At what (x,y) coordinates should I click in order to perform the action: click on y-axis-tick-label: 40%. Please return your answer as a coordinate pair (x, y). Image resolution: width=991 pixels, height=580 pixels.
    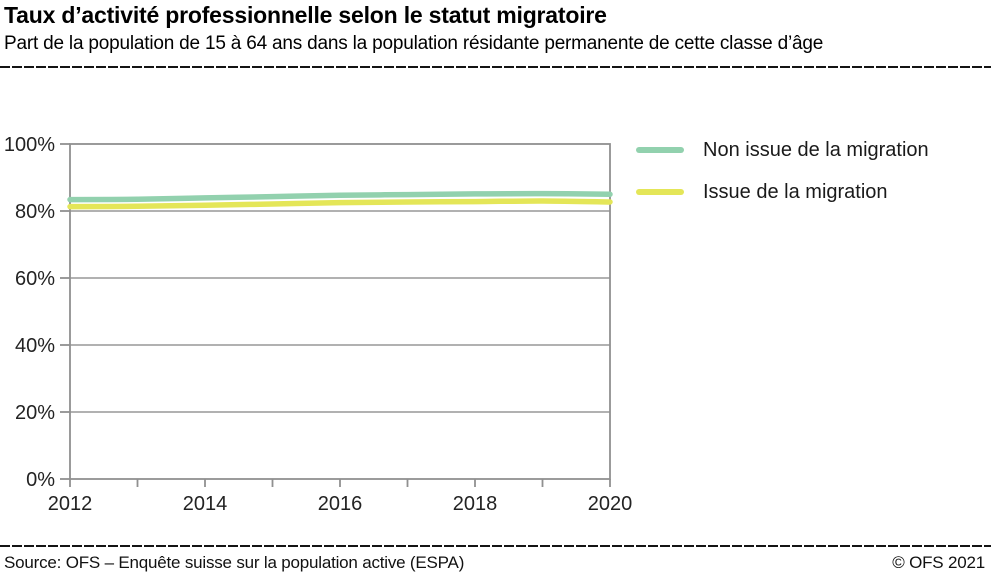
    Looking at the image, I should click on (35, 346).